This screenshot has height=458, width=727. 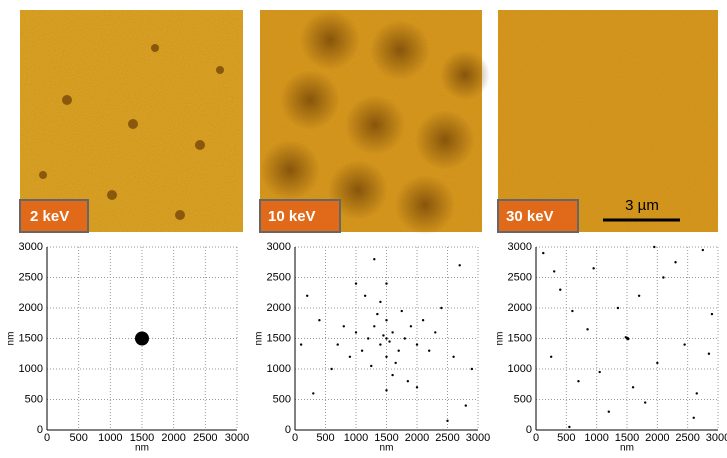 I want to click on image-panel: 30 keV 3 µm, so click(x=607, y=121).